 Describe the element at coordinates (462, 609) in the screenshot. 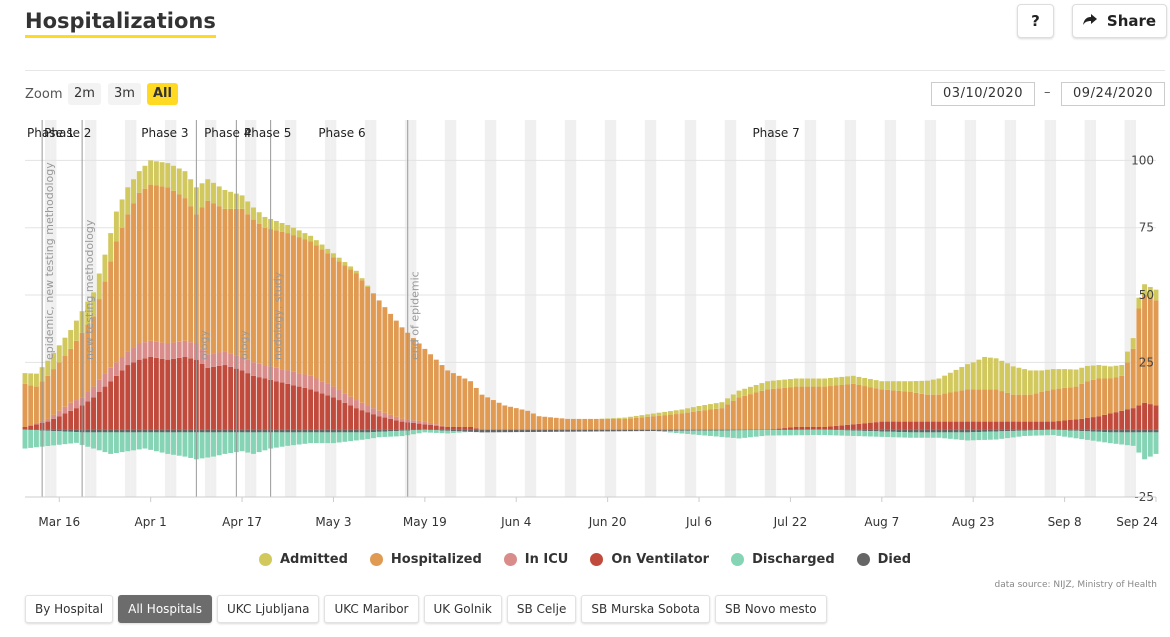

I see `tab-uk-golnik: UK Golnik` at that location.